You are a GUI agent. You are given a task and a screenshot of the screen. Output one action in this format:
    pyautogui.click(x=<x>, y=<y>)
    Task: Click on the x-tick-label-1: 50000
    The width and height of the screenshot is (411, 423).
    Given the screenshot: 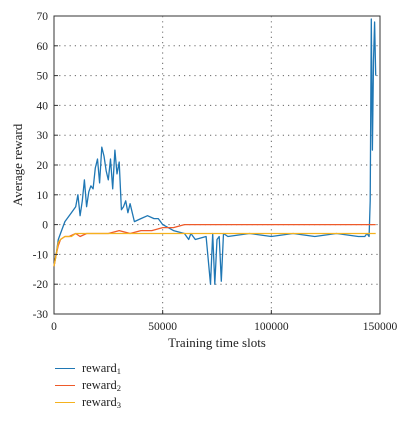 What is the action you would take?
    pyautogui.click(x=162, y=327)
    